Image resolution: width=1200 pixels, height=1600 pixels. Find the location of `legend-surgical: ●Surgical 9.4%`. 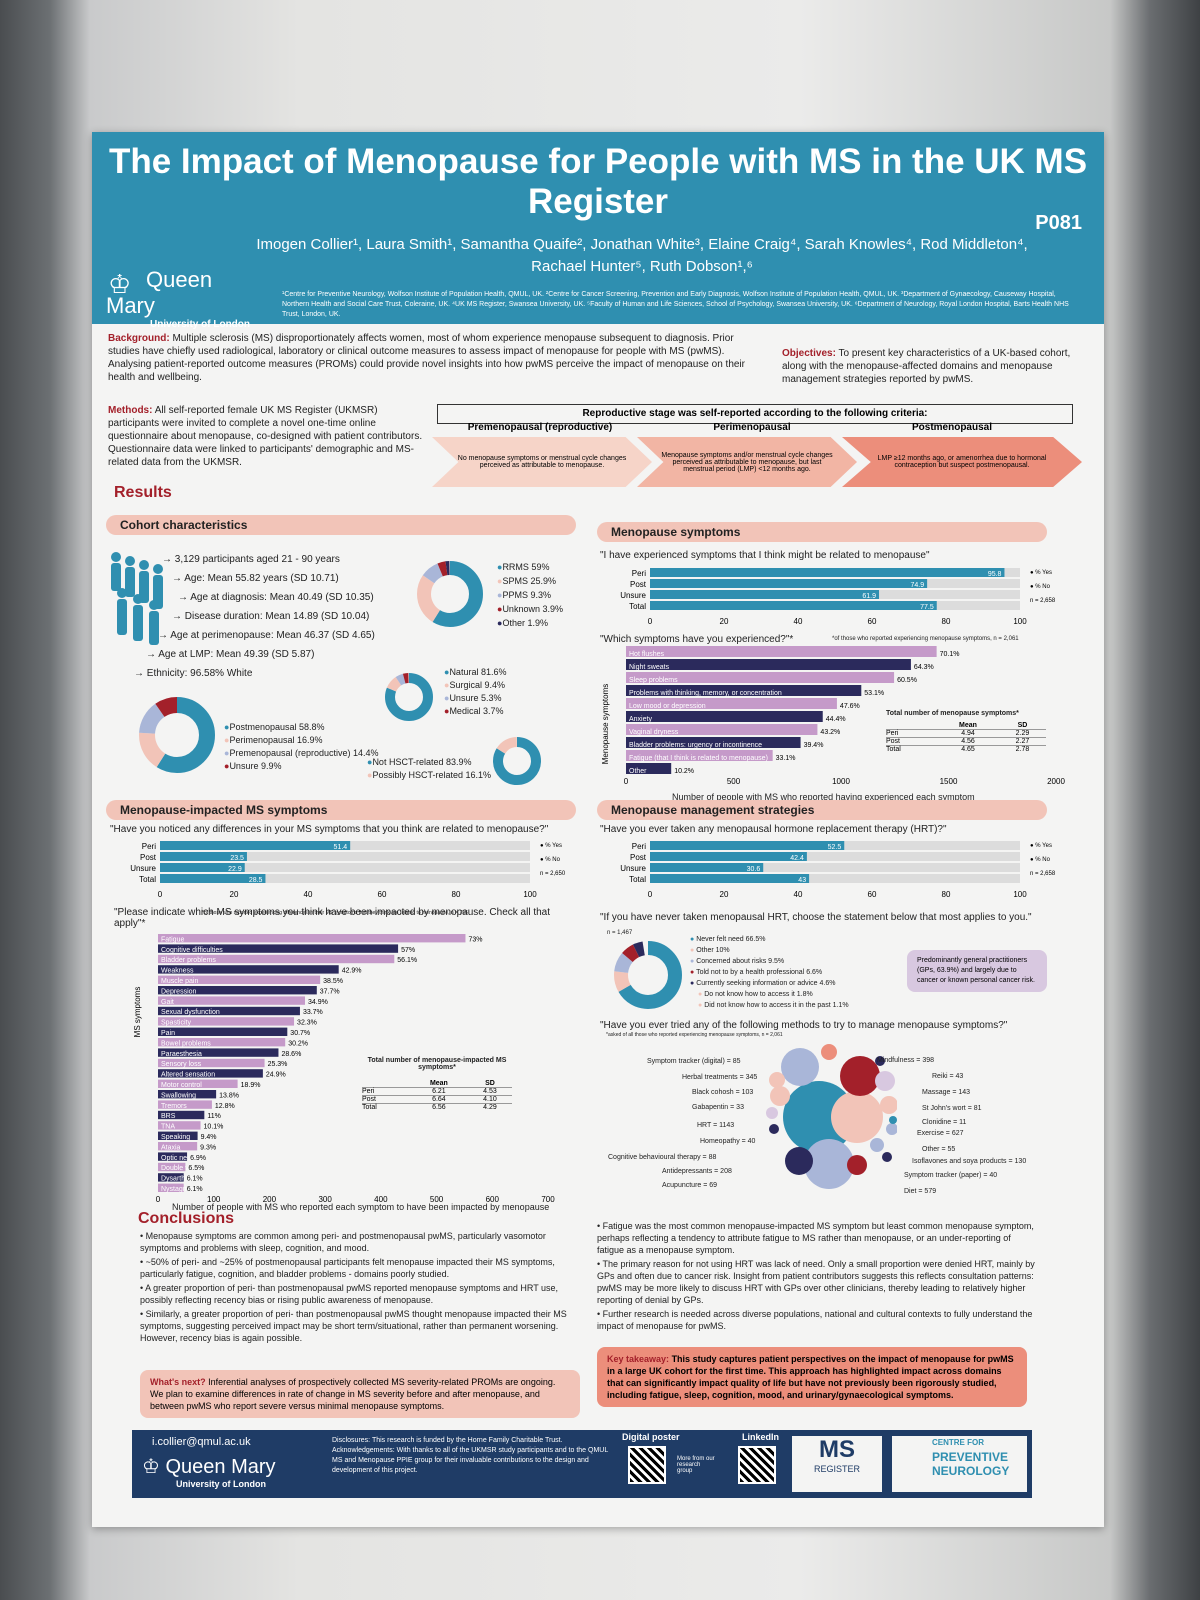

legend-surgical: ●Surgical 9.4% is located at coordinates (474, 685).